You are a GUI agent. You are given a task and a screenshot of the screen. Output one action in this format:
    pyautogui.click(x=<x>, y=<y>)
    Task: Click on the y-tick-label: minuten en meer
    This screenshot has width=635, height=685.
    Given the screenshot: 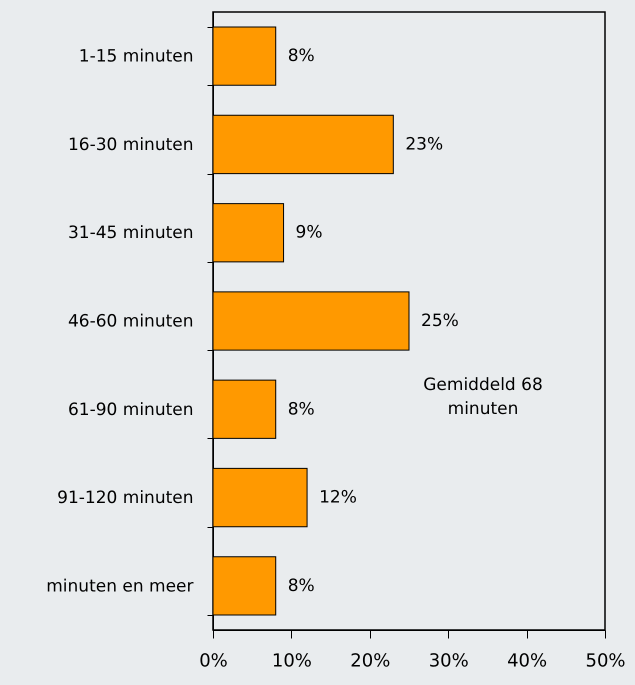 What is the action you would take?
    pyautogui.click(x=120, y=586)
    